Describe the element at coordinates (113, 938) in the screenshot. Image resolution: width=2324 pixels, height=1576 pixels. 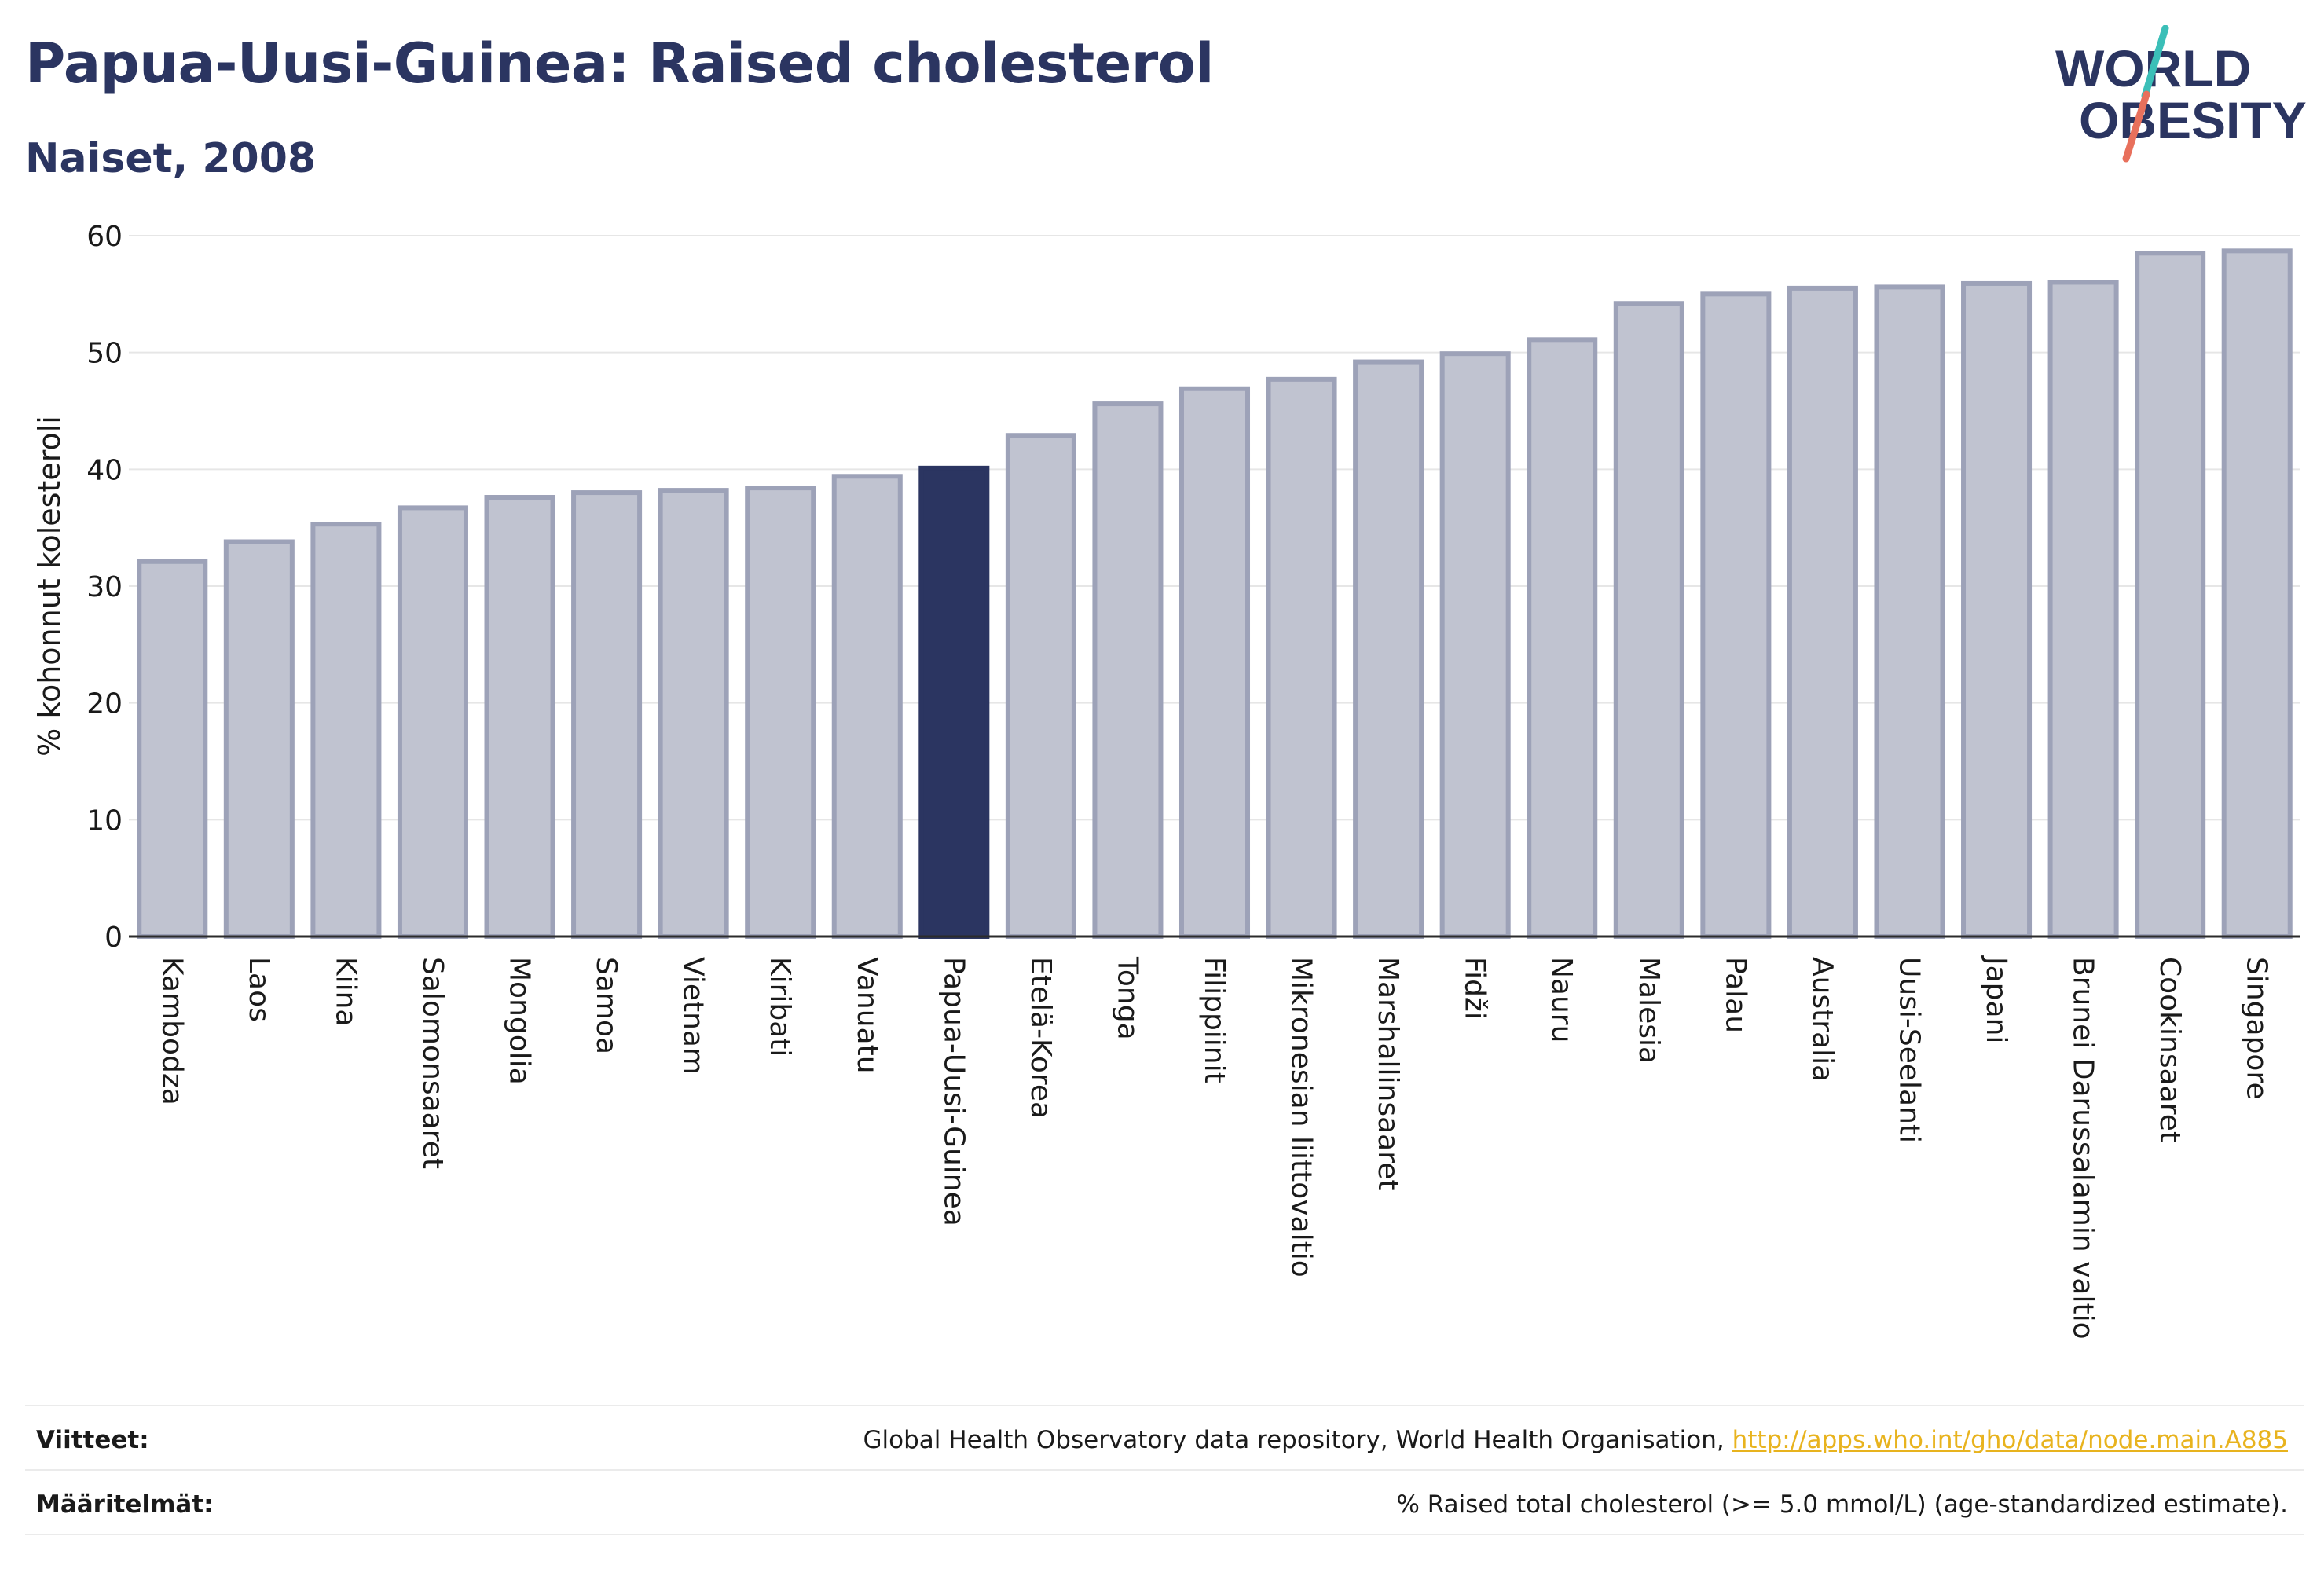
I see `y-tick-label: 0` at that location.